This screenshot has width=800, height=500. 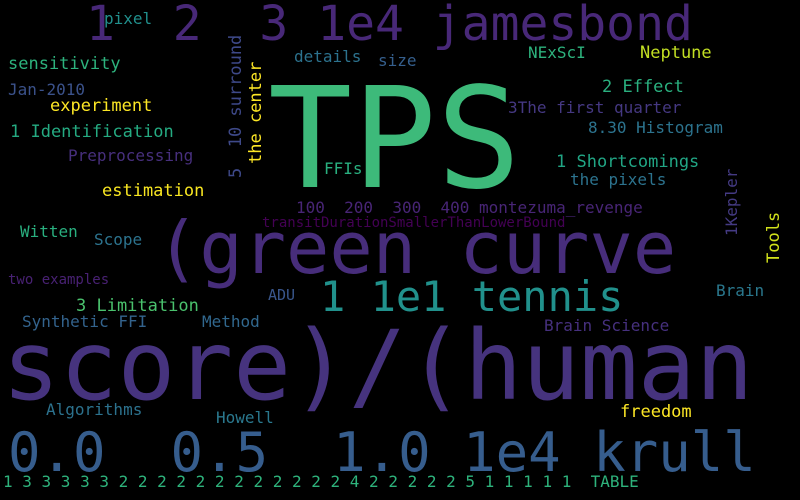 I want to click on word-size: size, so click(x=397, y=60).